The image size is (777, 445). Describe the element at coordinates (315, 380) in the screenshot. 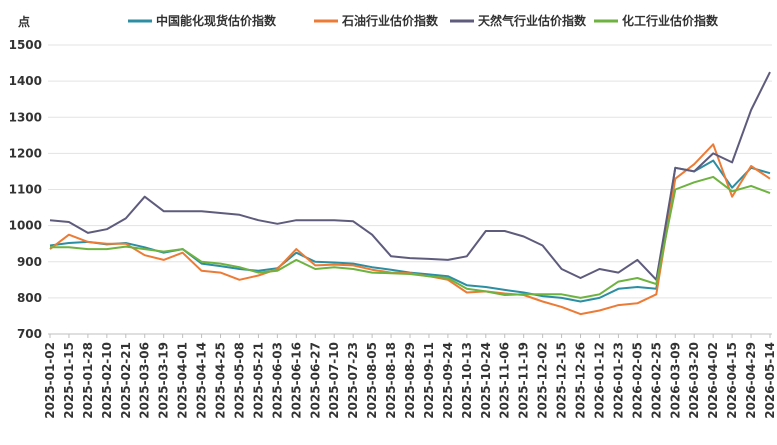

I see `x-tick-label: 2025-06-27` at that location.